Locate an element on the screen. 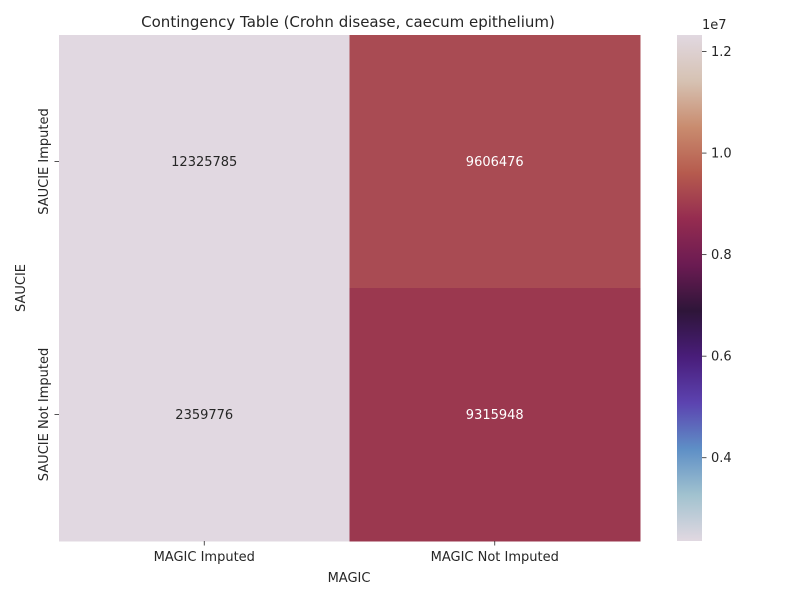  y-axis-label: SAUCIE is located at coordinates (21, 288).